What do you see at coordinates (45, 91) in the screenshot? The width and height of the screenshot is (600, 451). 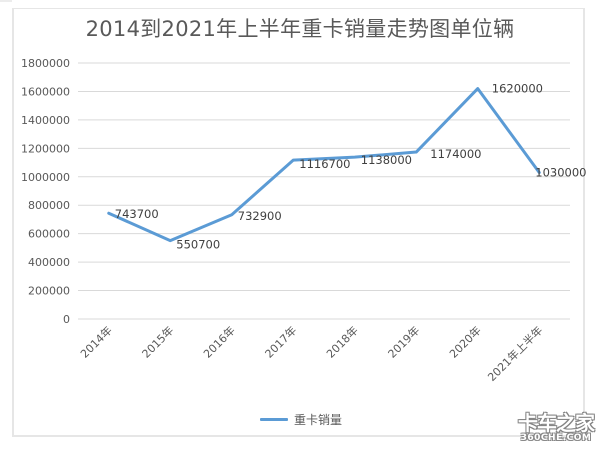 I see `y-tick-label: 1600000` at bounding box center [45, 91].